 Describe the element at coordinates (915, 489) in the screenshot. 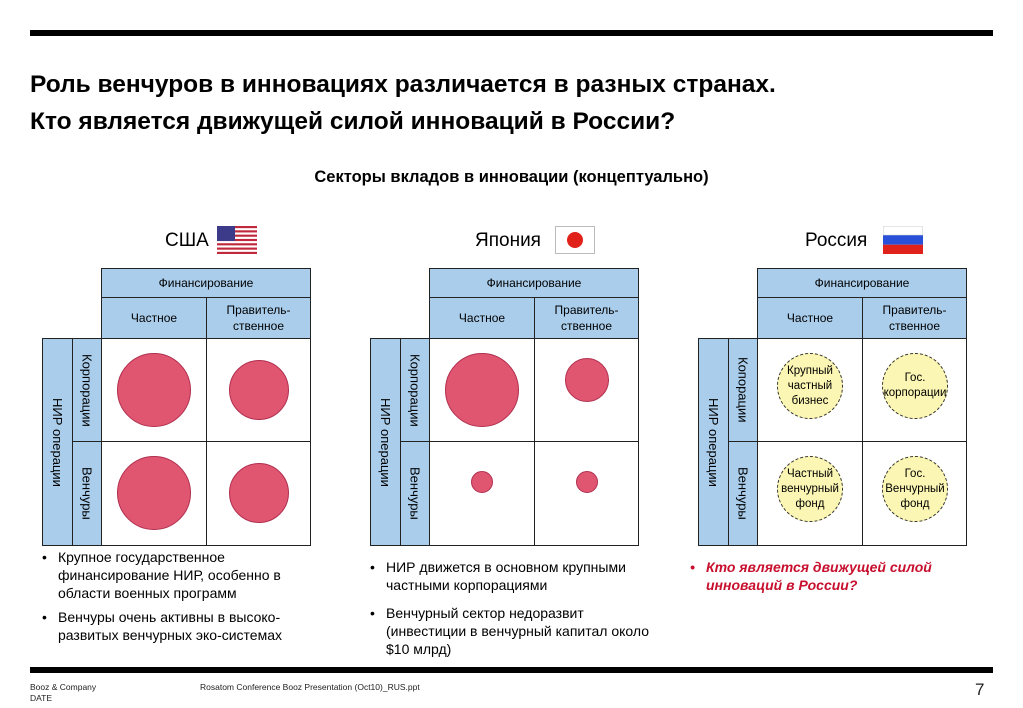

I see `bubble-venture-gov: Гос. Венчурный фонд` at that location.